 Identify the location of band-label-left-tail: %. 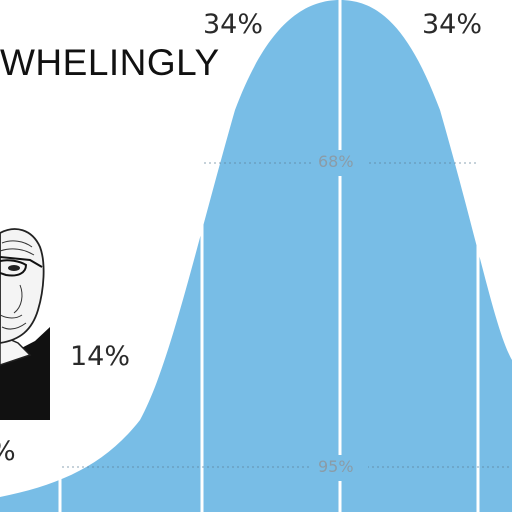
(8, 451).